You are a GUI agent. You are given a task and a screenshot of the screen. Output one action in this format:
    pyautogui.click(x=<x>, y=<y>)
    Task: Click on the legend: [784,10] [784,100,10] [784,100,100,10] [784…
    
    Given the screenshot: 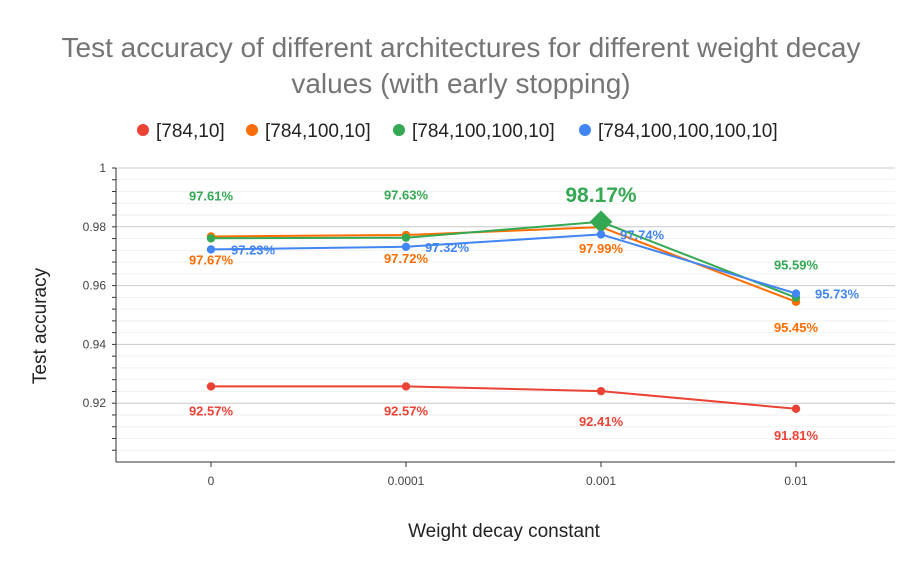 What is the action you would take?
    pyautogui.click(x=457, y=131)
    